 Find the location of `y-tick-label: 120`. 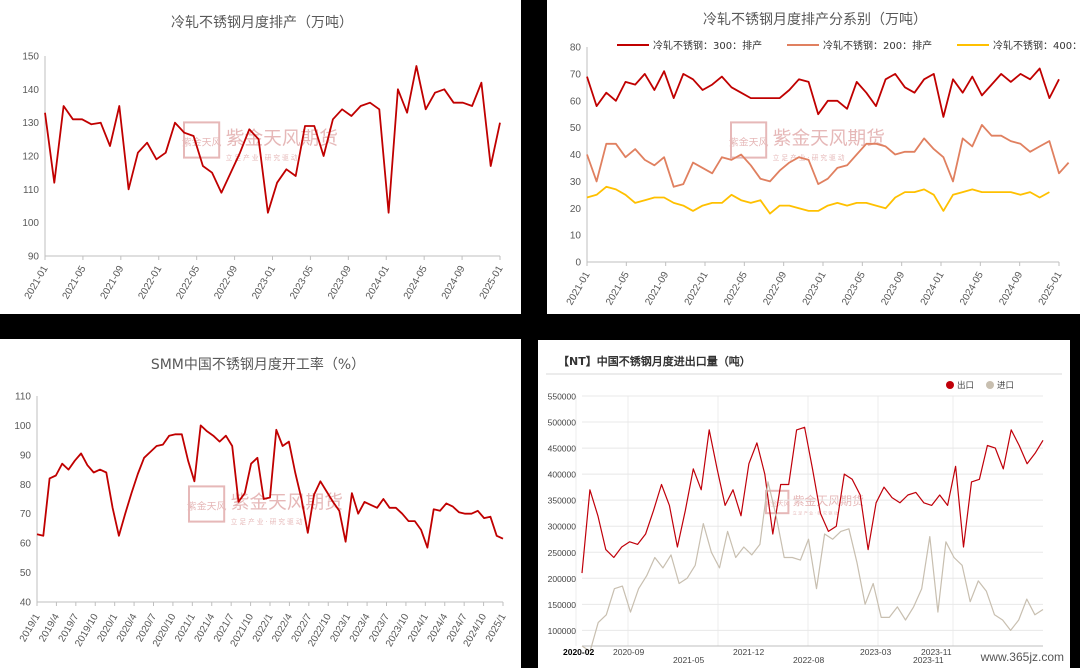

y-tick-label: 120 is located at coordinates (30, 157).